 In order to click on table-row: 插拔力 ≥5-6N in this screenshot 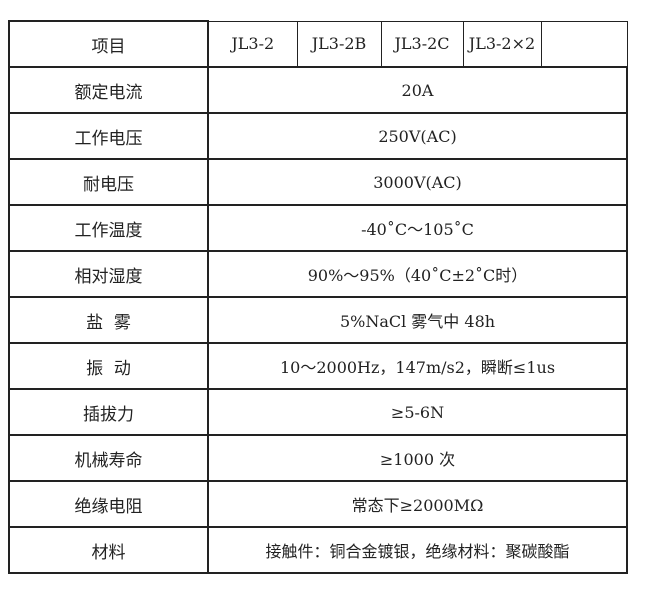, I will do `click(318, 412)`.